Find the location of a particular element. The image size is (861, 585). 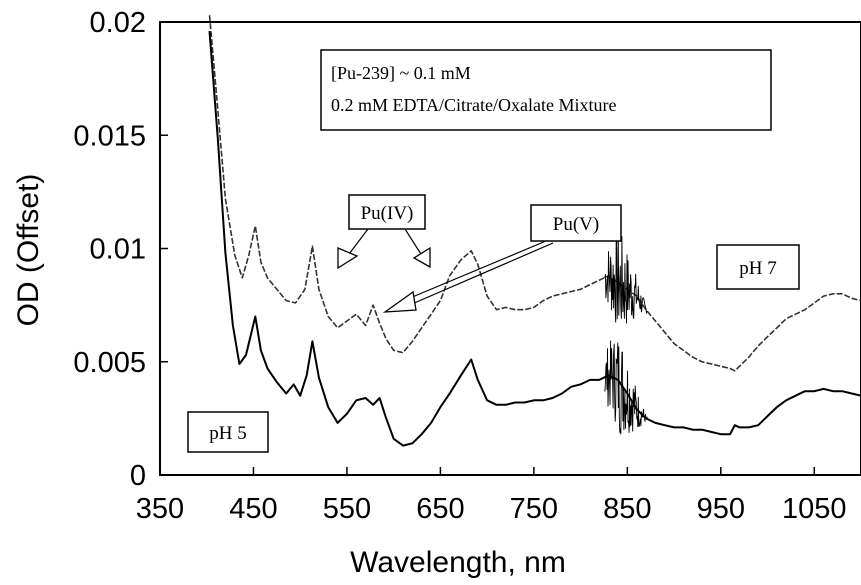

pu-iv-arrowhead-left is located at coordinates (348, 258).